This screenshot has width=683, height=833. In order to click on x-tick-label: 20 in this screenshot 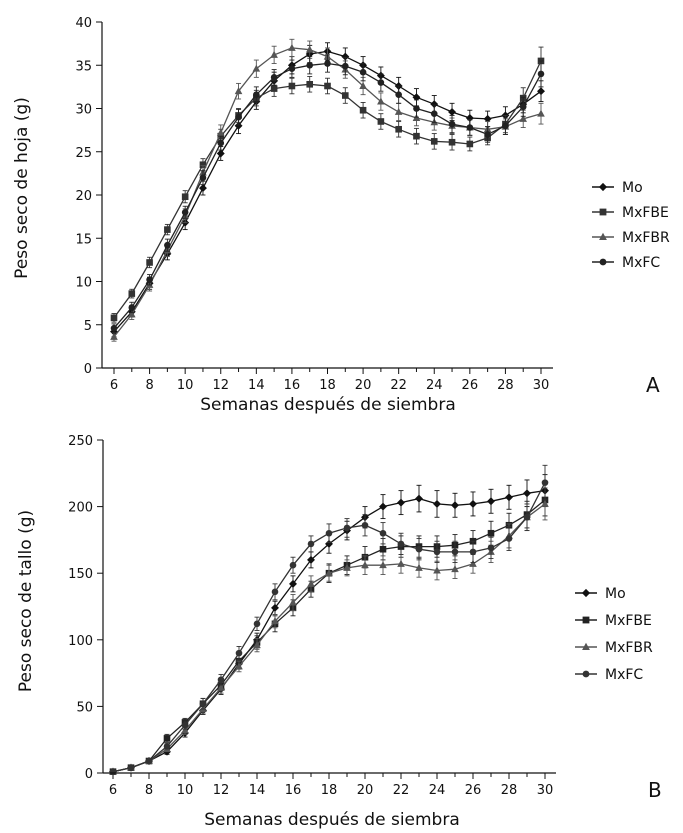, I will do `click(365, 790)`.